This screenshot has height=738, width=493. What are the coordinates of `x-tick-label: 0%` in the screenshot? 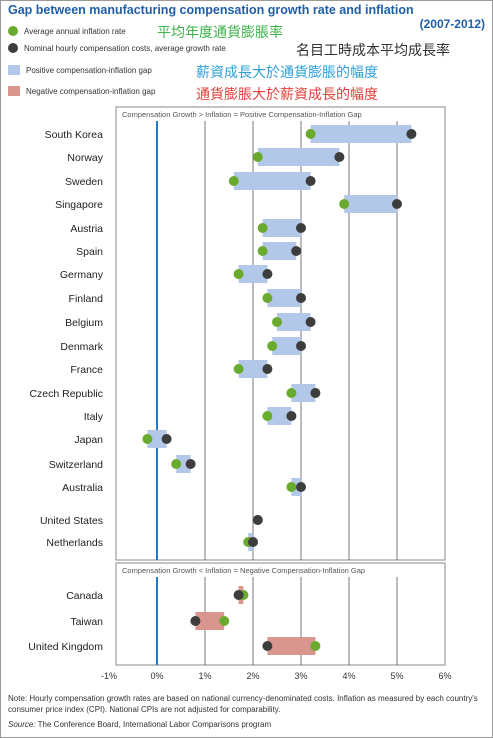 It's located at (156, 676).